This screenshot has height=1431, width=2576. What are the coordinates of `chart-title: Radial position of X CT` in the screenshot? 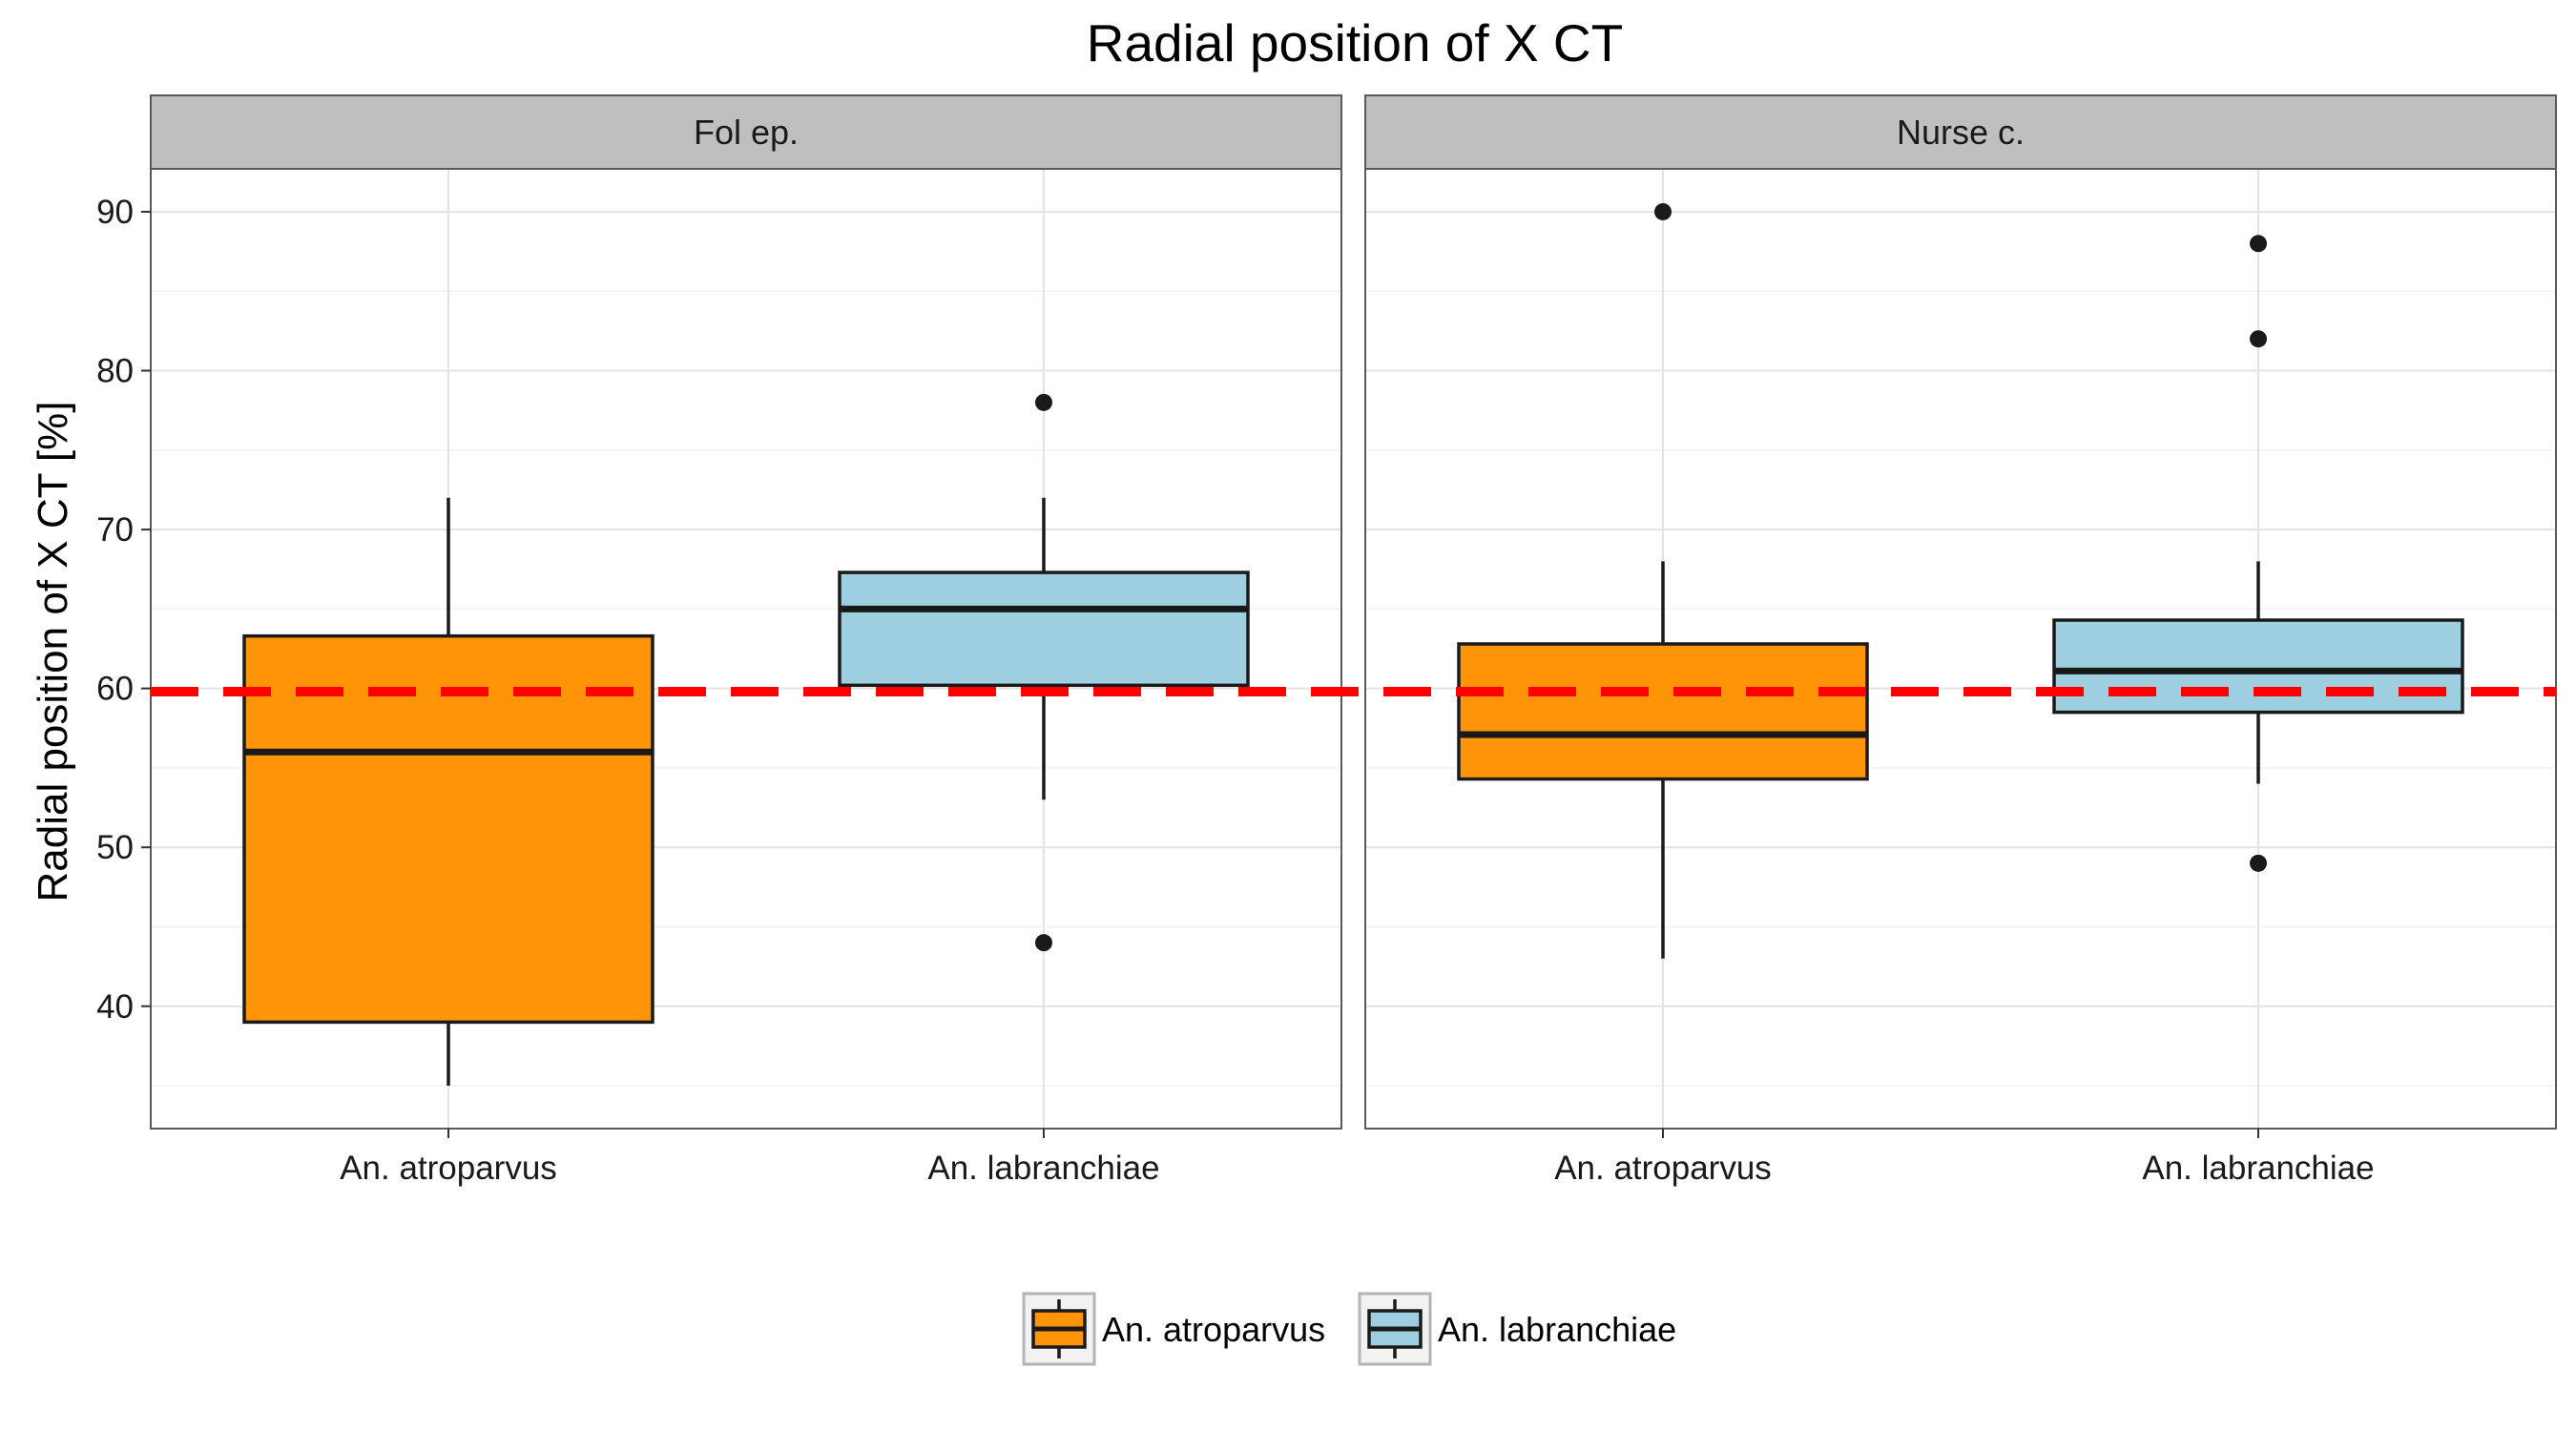 It's located at (1355, 43).